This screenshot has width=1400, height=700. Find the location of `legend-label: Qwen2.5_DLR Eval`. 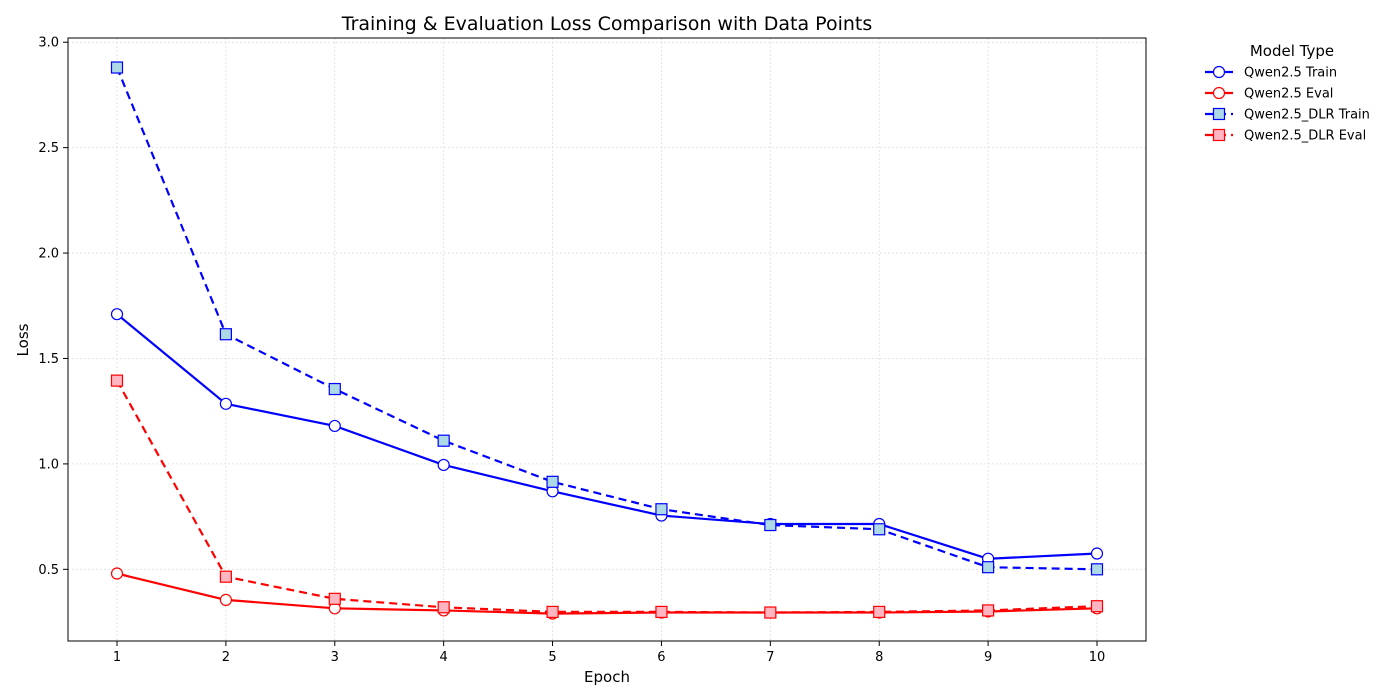

legend-label: Qwen2.5_DLR Eval is located at coordinates (1305, 136).